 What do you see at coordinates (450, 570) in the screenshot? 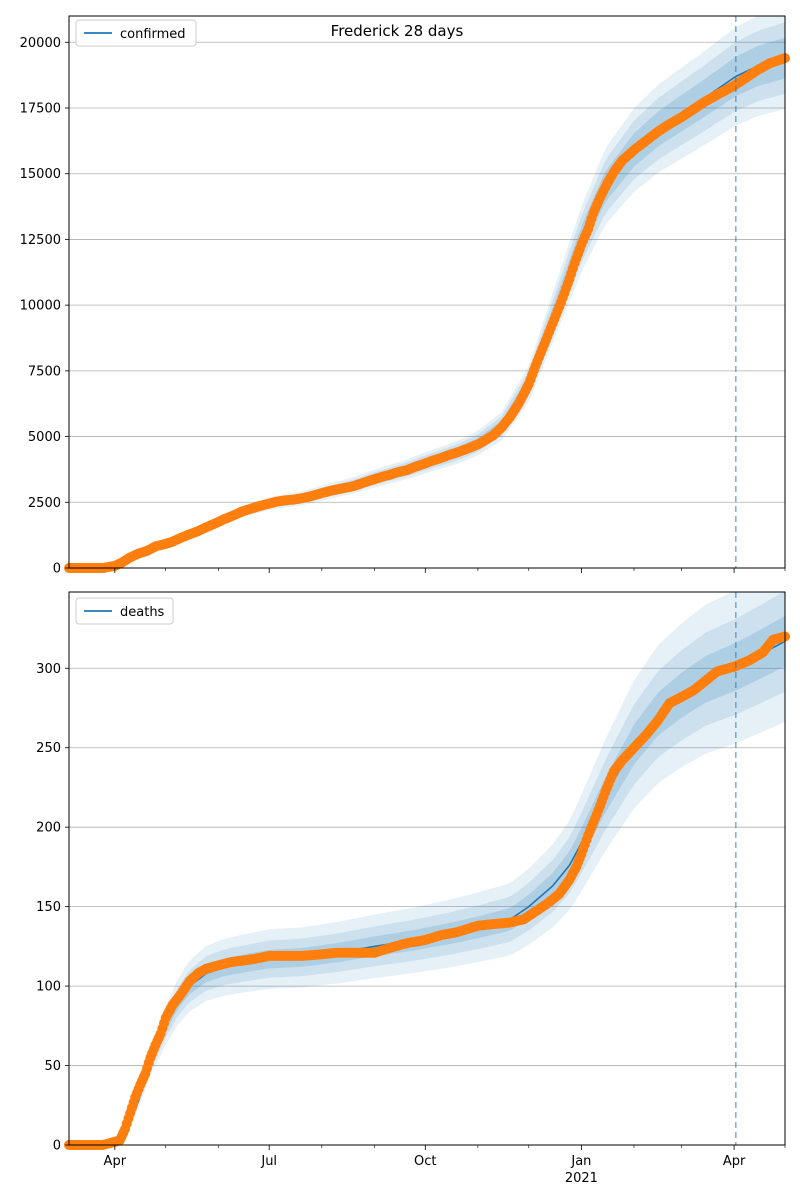
I see `confirmed-x-ticks` at bounding box center [450, 570].